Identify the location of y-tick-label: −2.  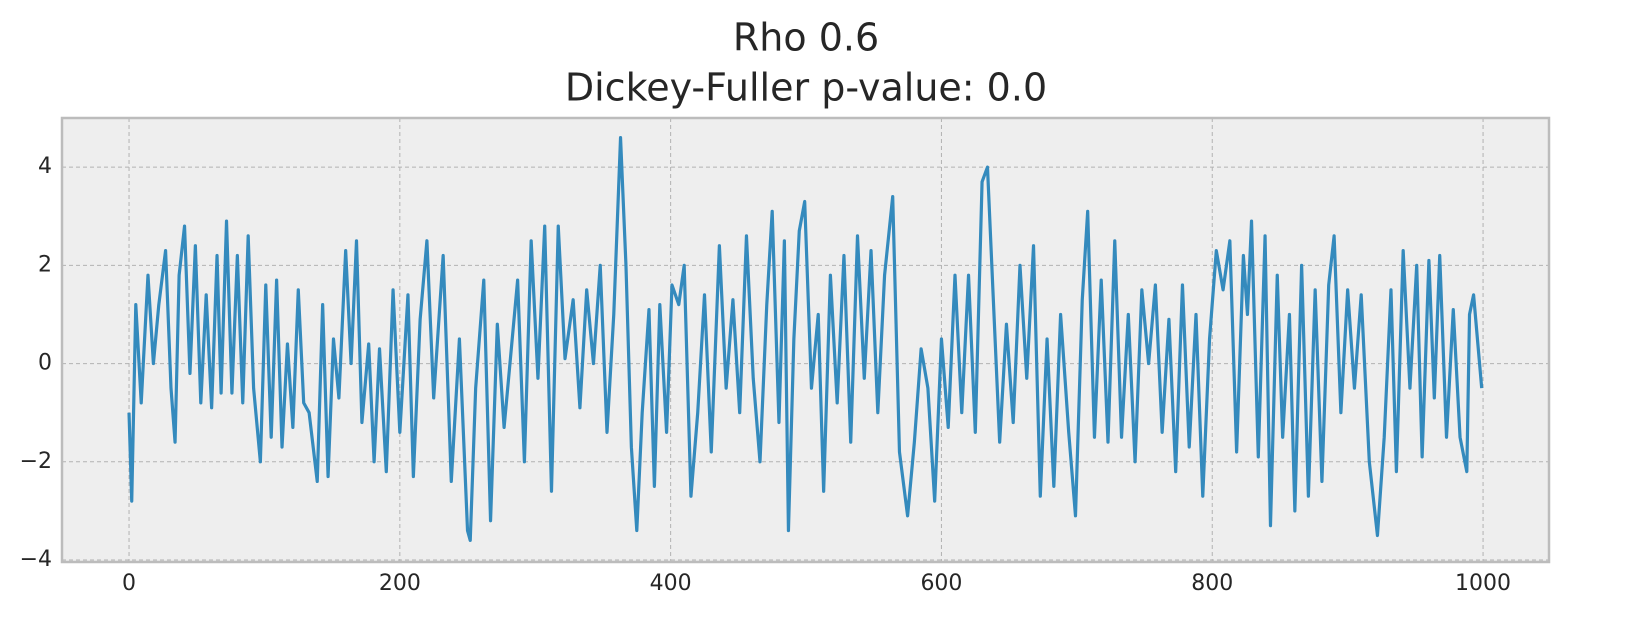
(36, 461).